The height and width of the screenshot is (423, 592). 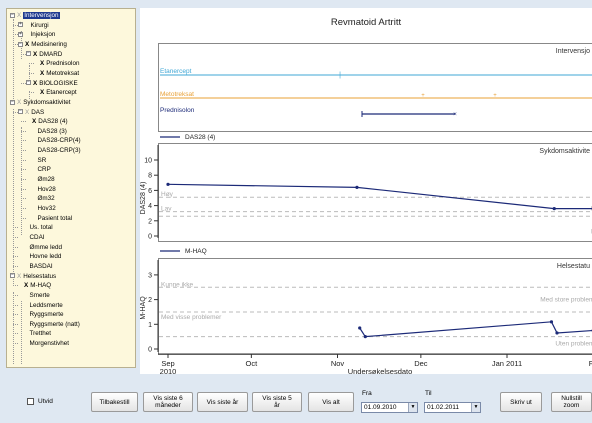 I want to click on tree-item: Hov28, so click(x=38, y=189).